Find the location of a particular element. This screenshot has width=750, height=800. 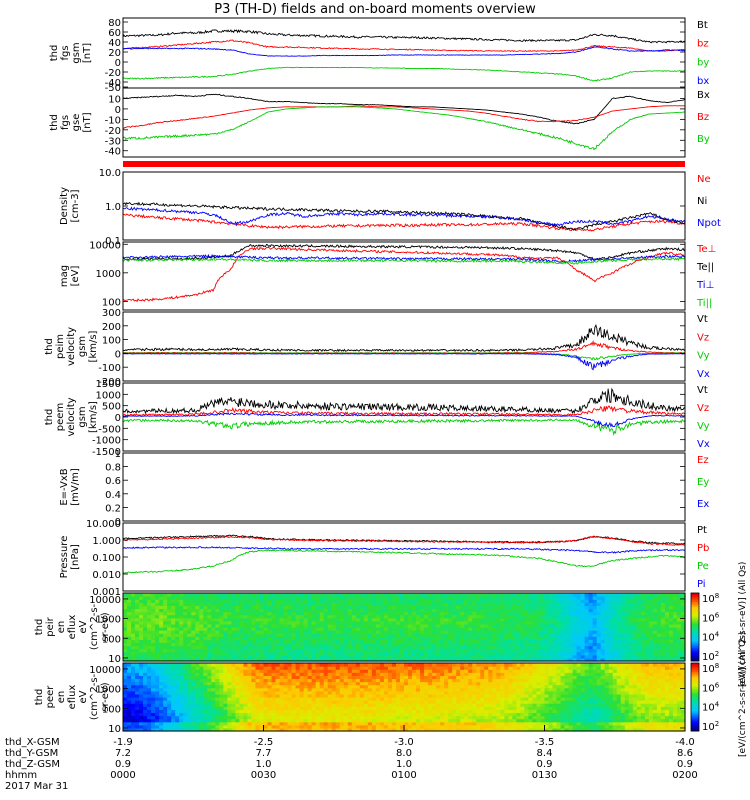

y-tick-label: -1500 is located at coordinates (106, 452).